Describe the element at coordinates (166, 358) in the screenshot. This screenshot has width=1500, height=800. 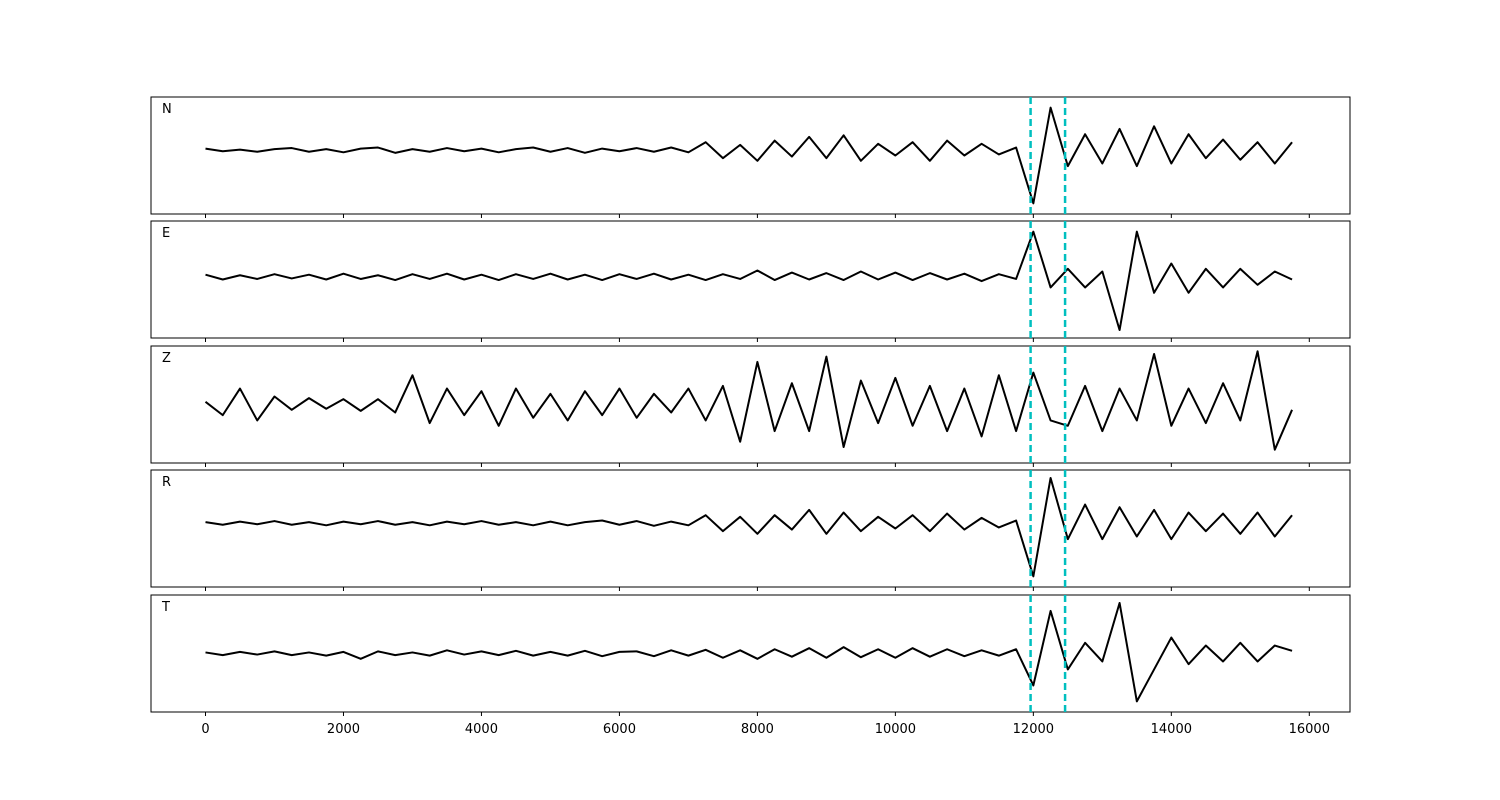
I see `panel-label: Z` at that location.